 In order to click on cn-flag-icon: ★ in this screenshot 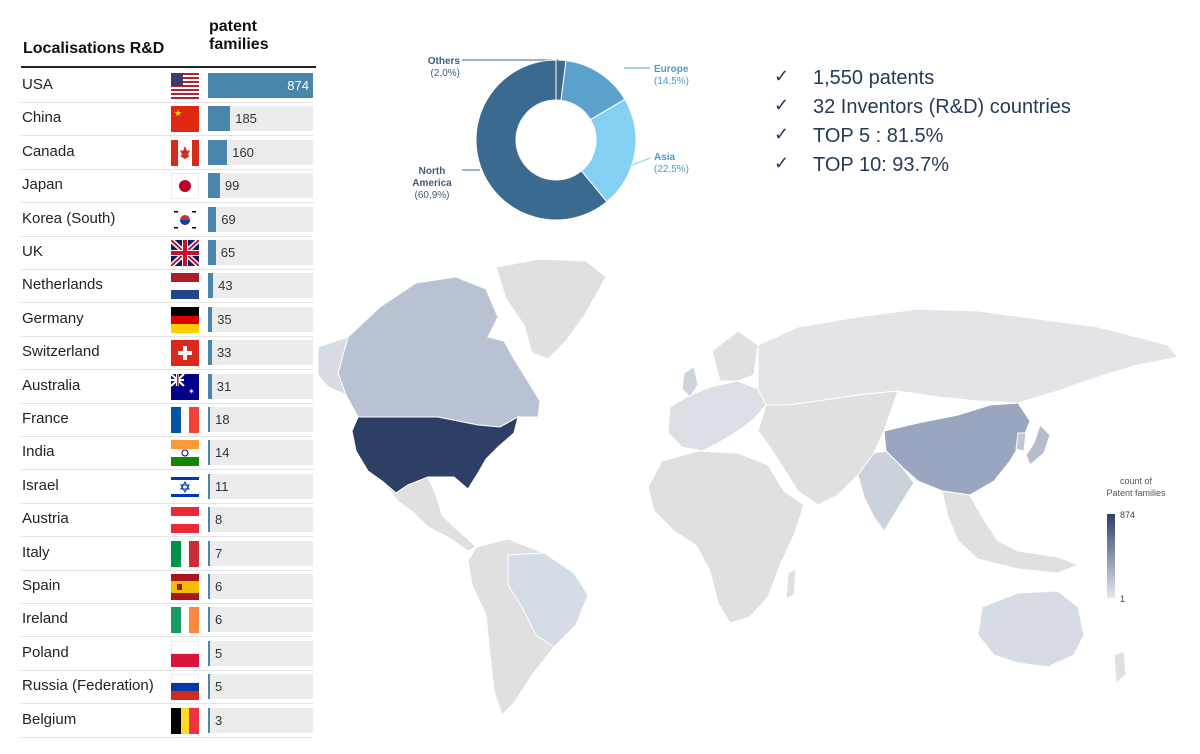, I will do `click(185, 119)`.